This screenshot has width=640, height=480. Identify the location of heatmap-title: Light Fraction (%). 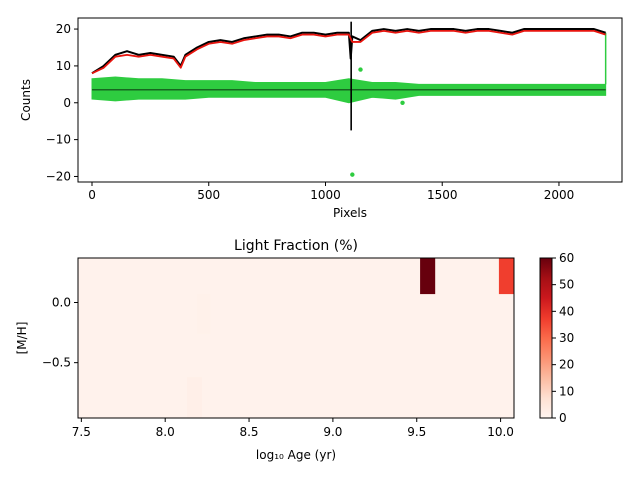
(296, 246).